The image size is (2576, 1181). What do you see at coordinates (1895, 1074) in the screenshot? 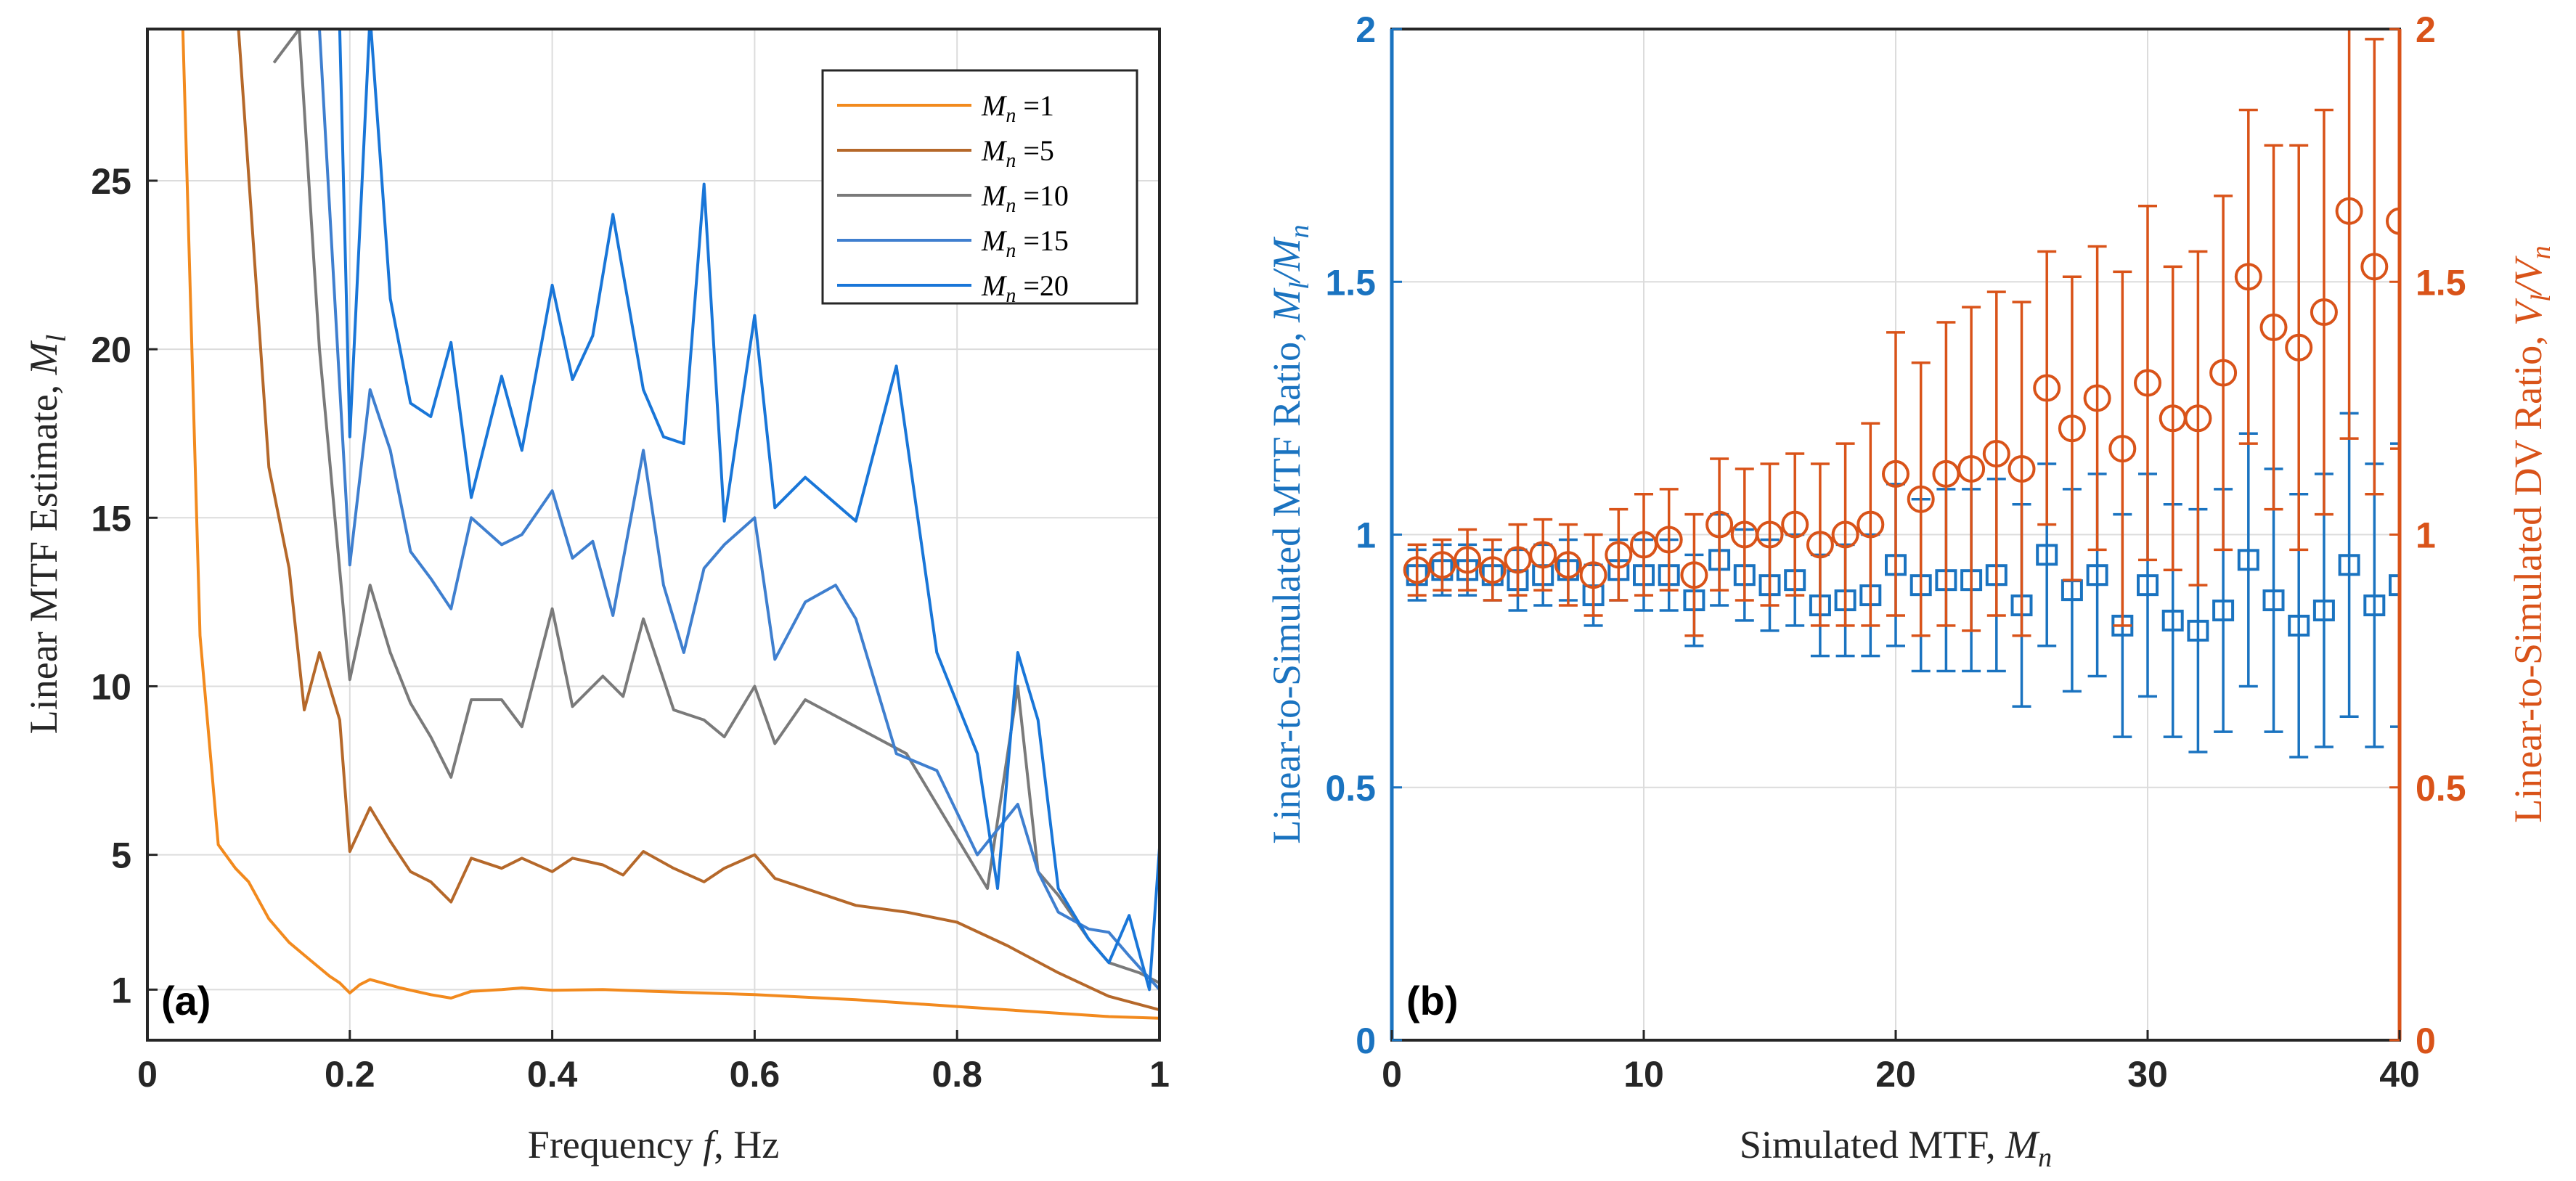
I see `chart-b-xtick-label: 20` at bounding box center [1895, 1074].